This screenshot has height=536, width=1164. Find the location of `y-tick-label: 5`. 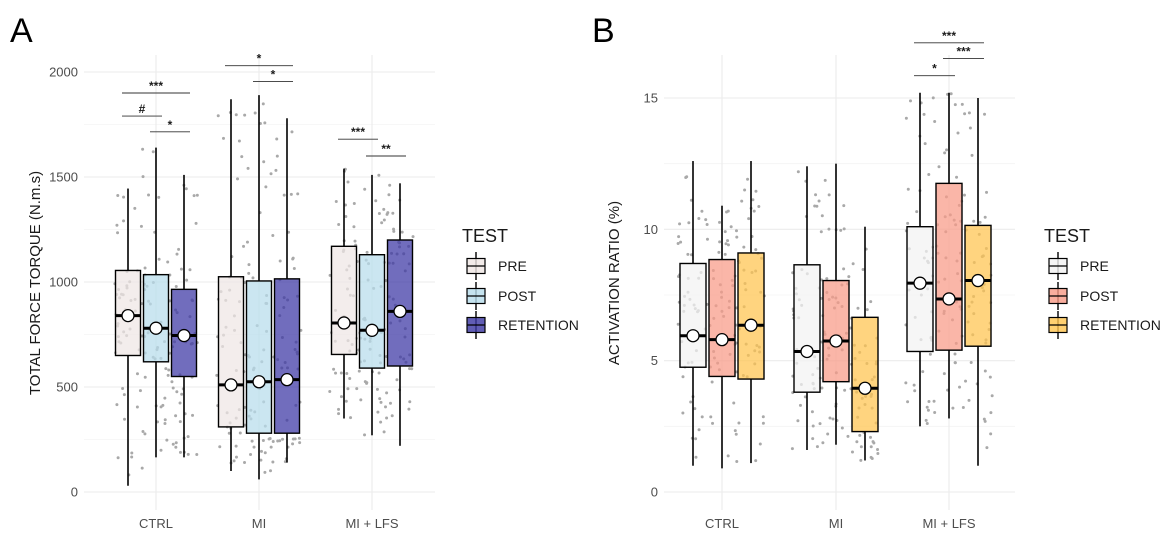

y-tick-label: 5 is located at coordinates (654, 360).